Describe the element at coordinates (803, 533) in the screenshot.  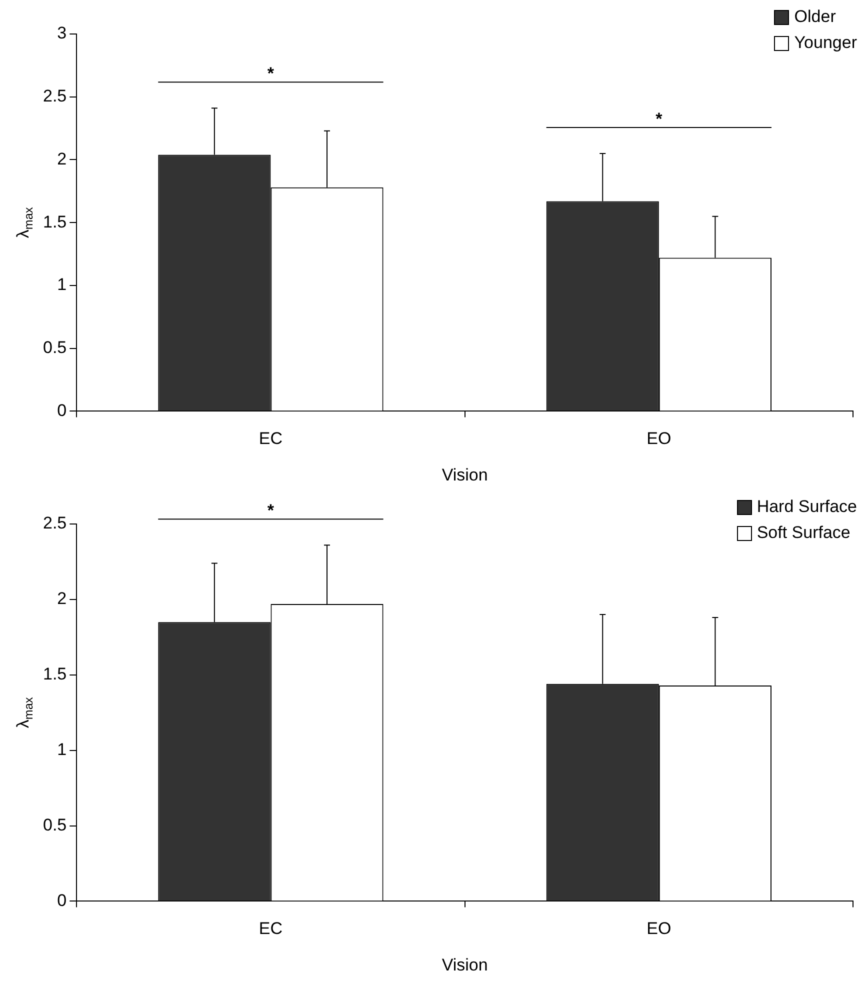
I see `text: Soft Surface` at that location.